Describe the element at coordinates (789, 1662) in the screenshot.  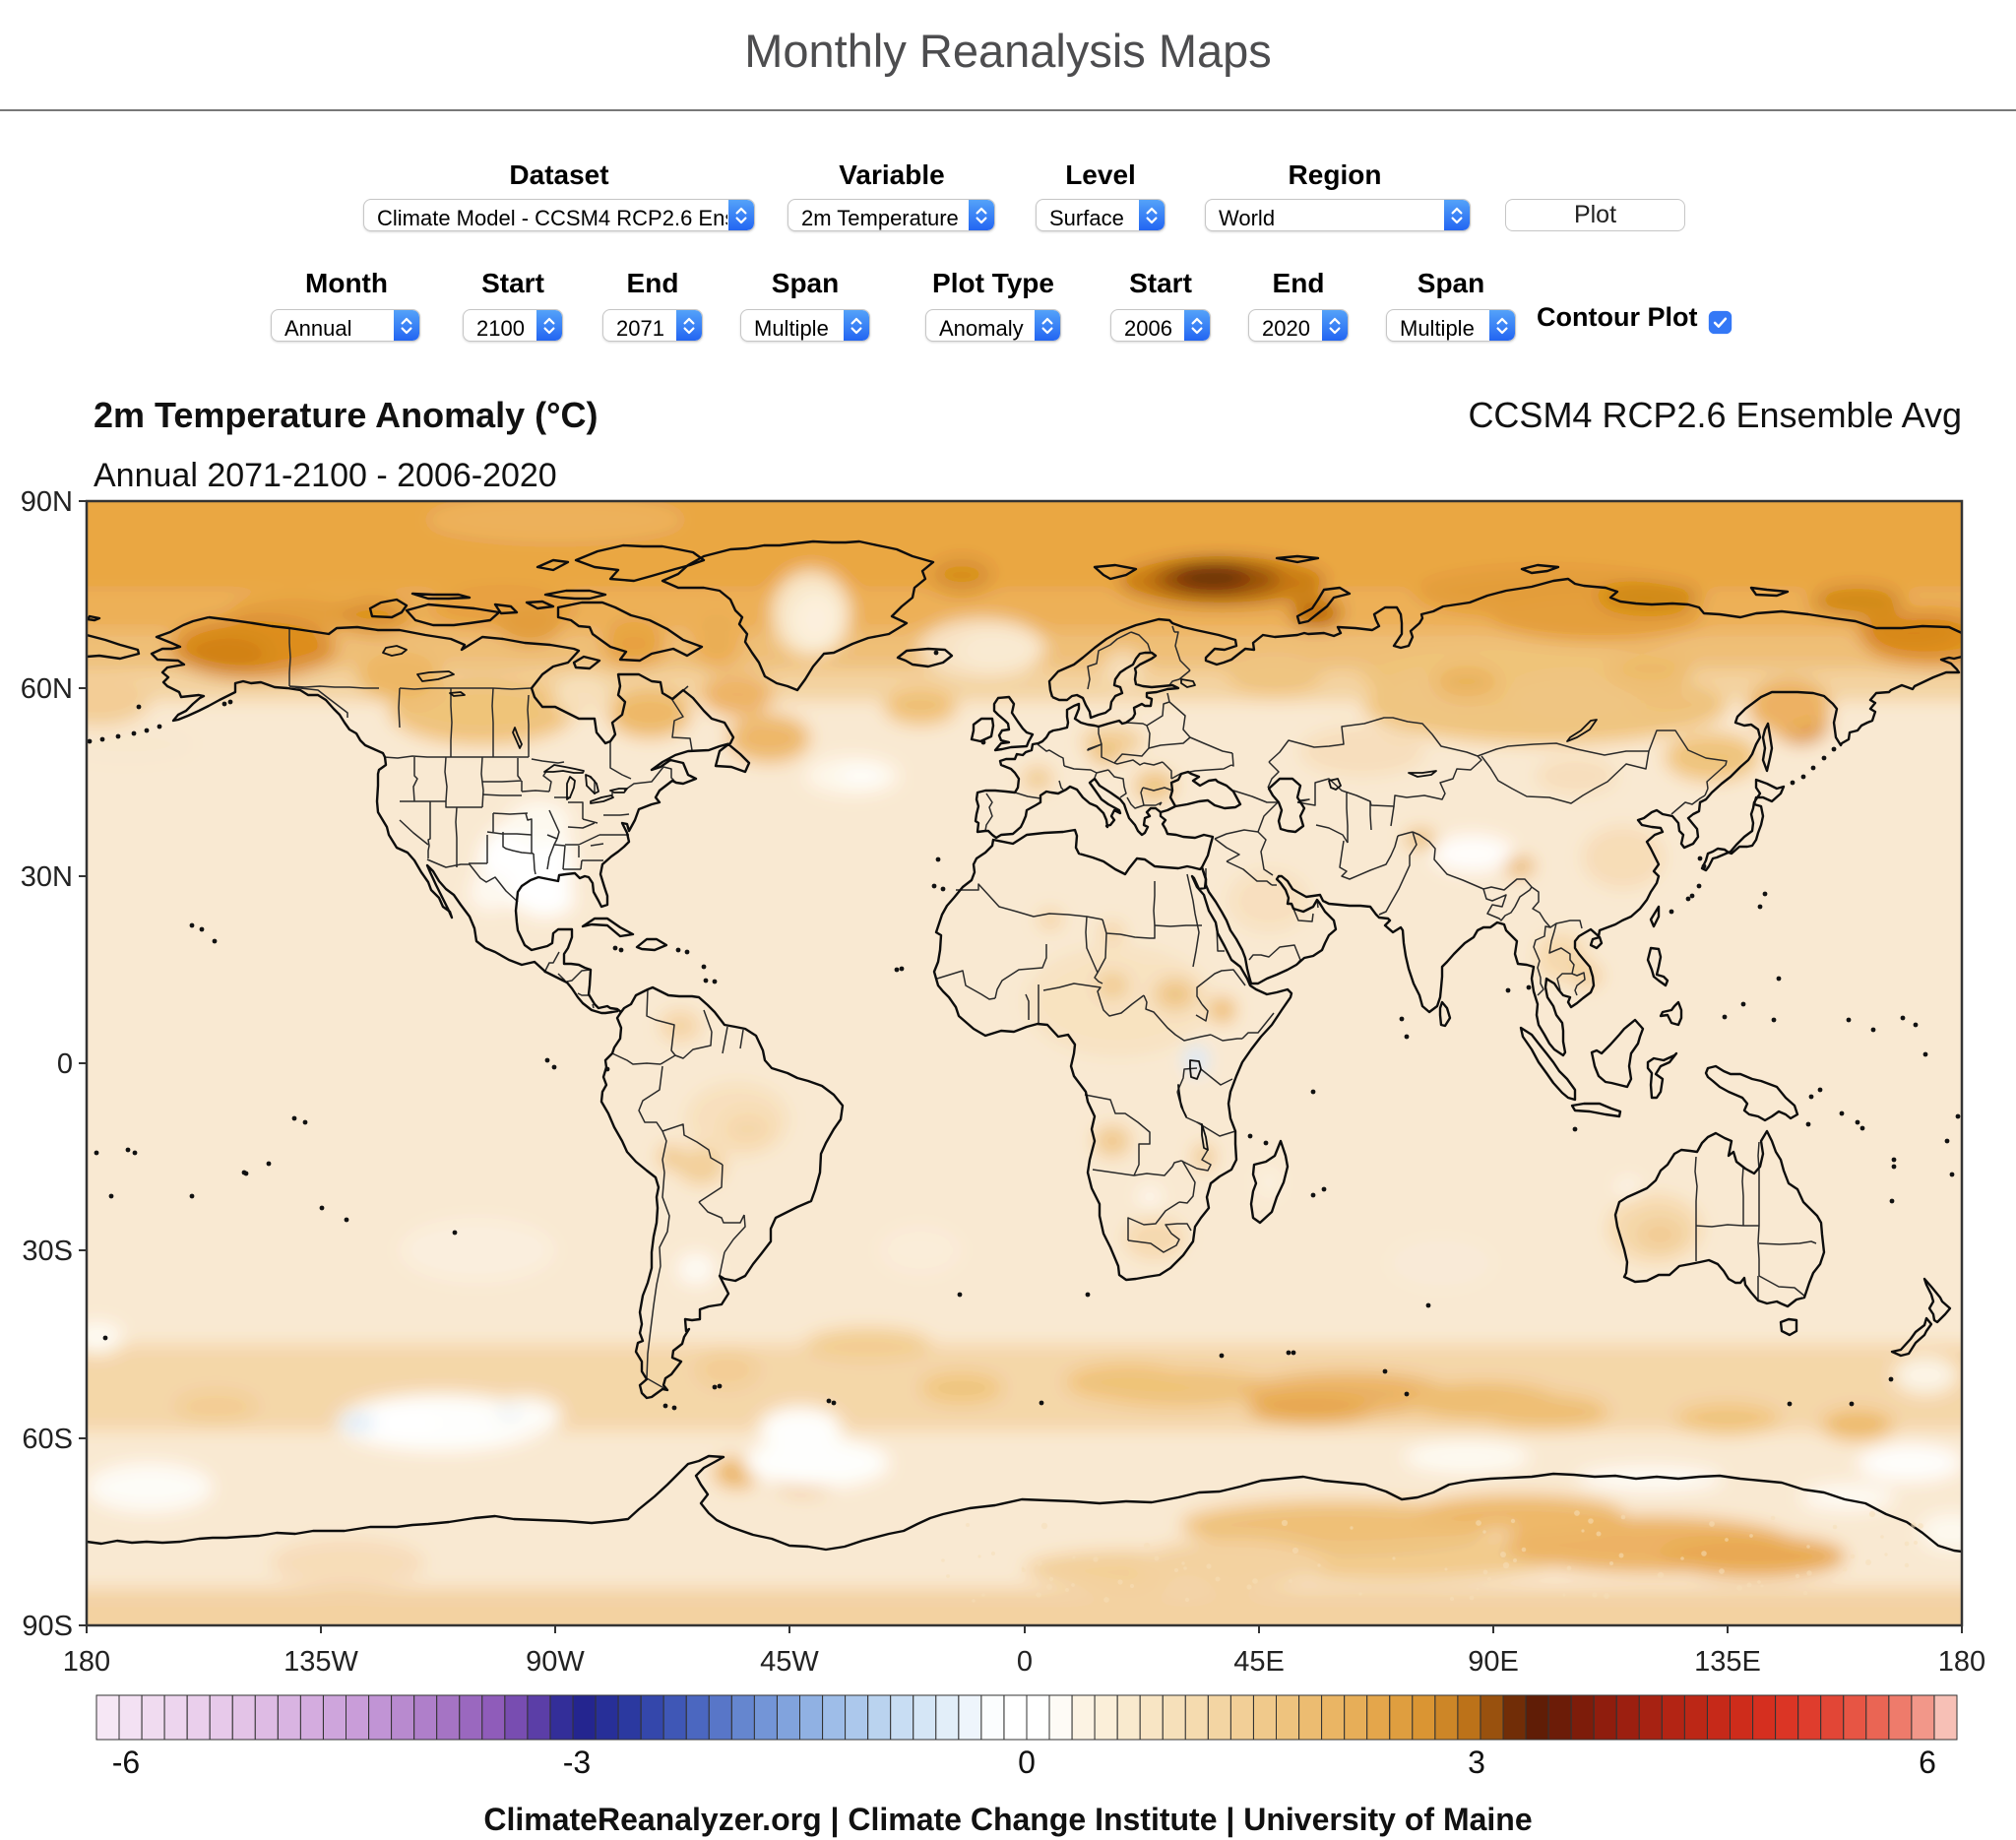
I see `svg-text: 45W` at that location.